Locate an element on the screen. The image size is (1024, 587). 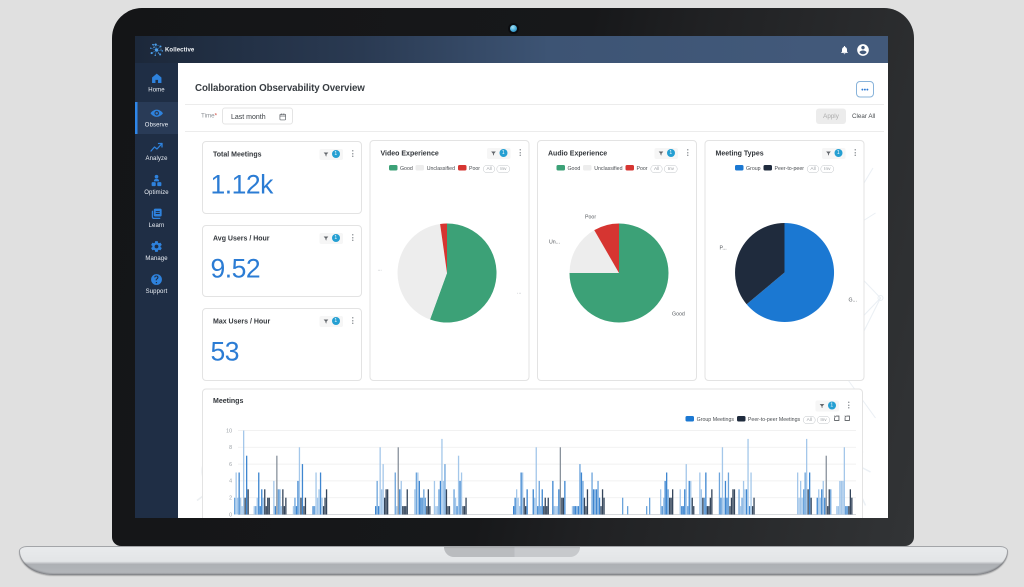
svg-text: 4 is located at coordinates (230, 482).